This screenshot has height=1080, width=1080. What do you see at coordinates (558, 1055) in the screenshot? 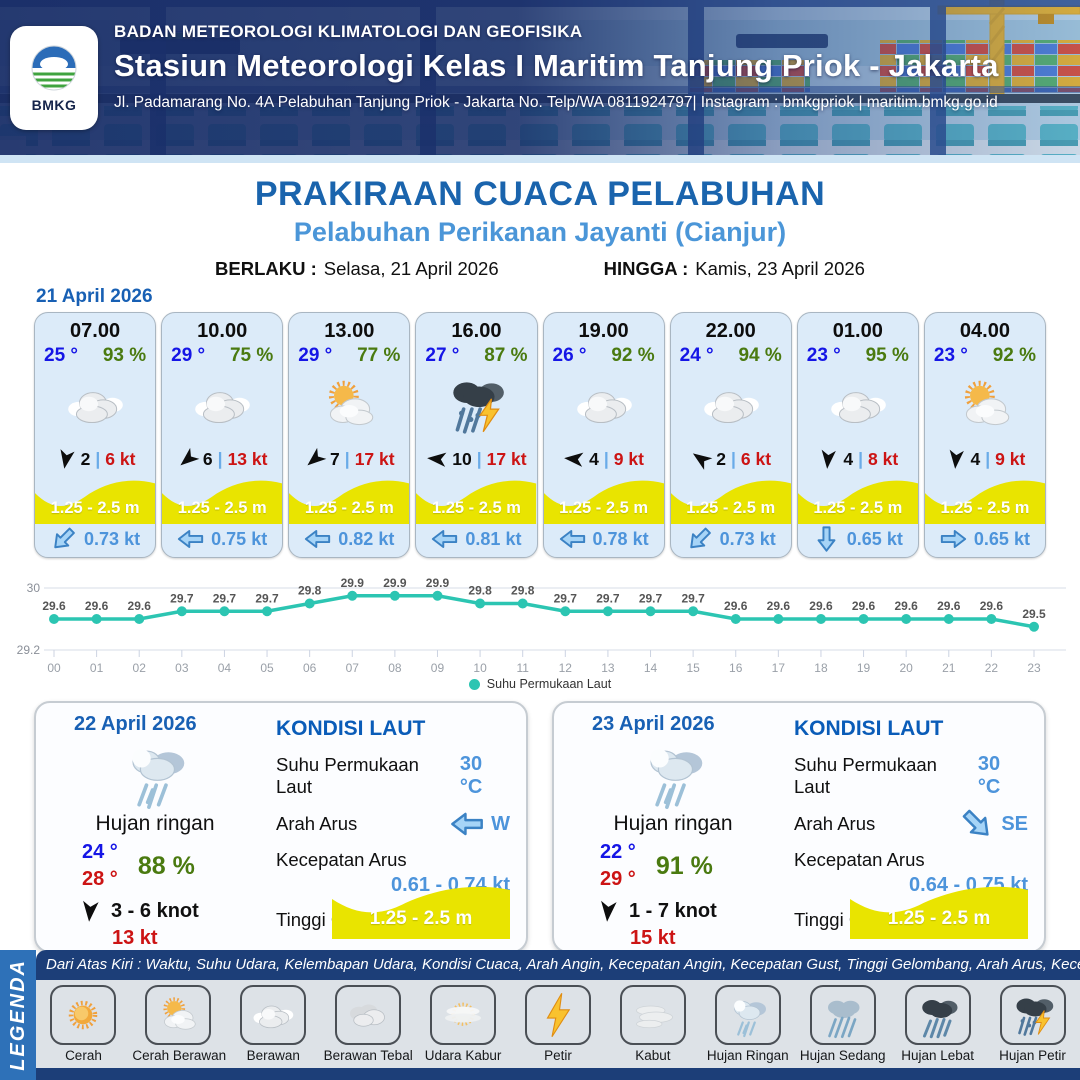
I see `legend-item-label: Petir` at bounding box center [558, 1055].